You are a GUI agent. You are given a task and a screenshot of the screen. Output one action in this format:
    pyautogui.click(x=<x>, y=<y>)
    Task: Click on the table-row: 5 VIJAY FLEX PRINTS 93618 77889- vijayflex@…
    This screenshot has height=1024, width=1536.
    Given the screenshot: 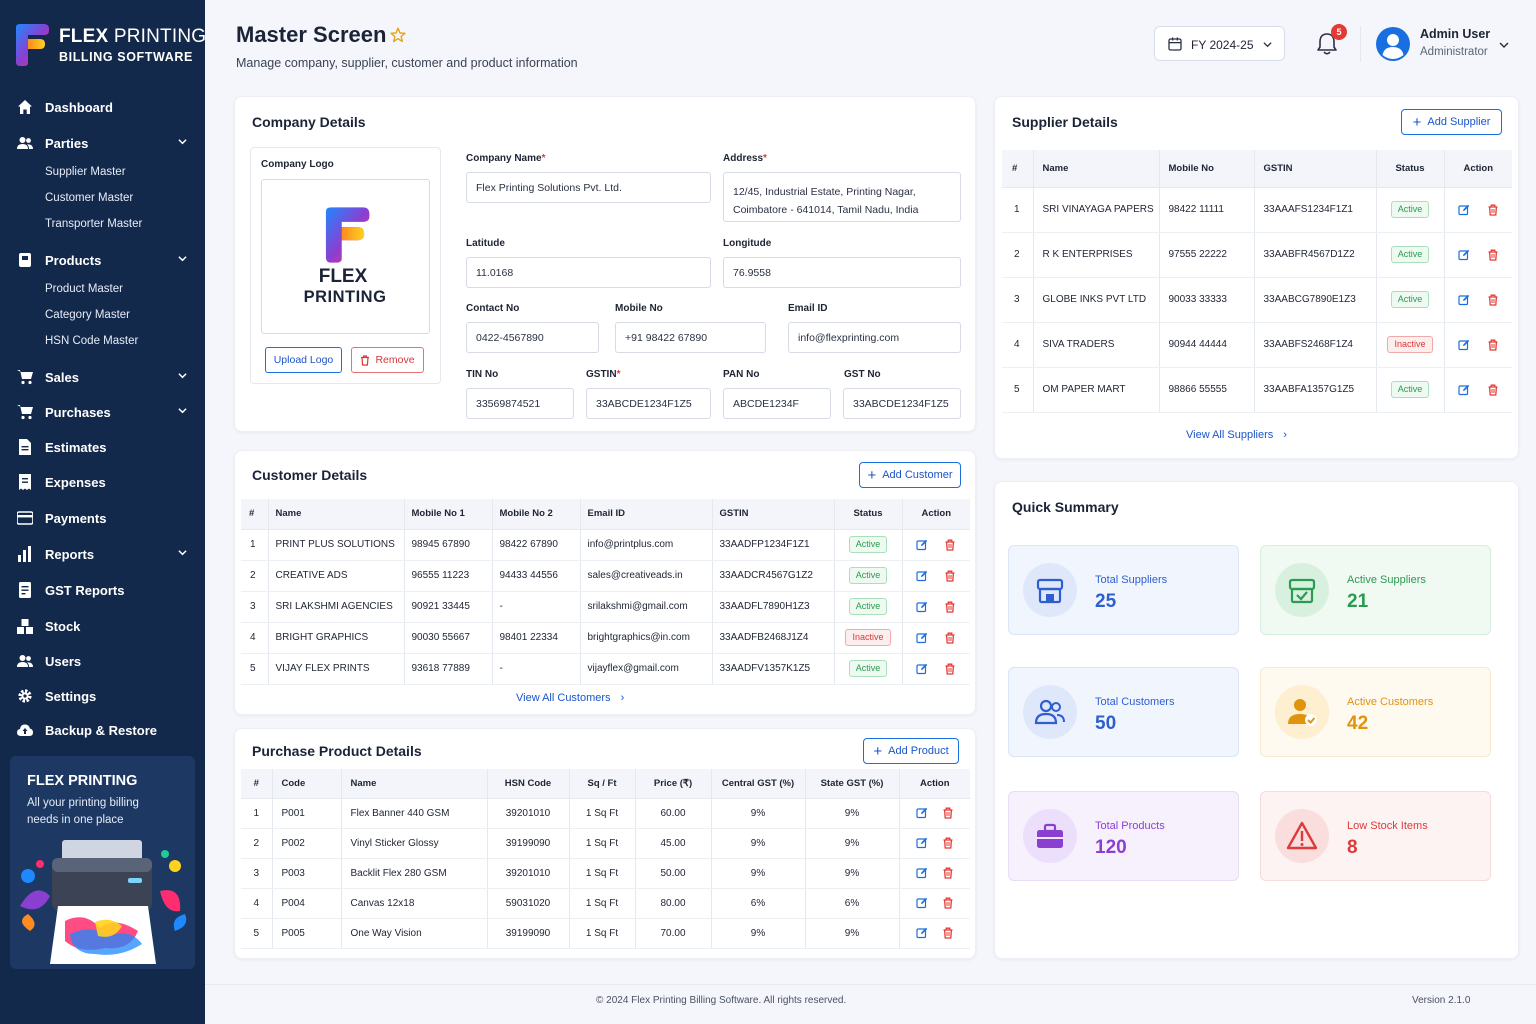 What is the action you would take?
    pyautogui.click(x=605, y=669)
    